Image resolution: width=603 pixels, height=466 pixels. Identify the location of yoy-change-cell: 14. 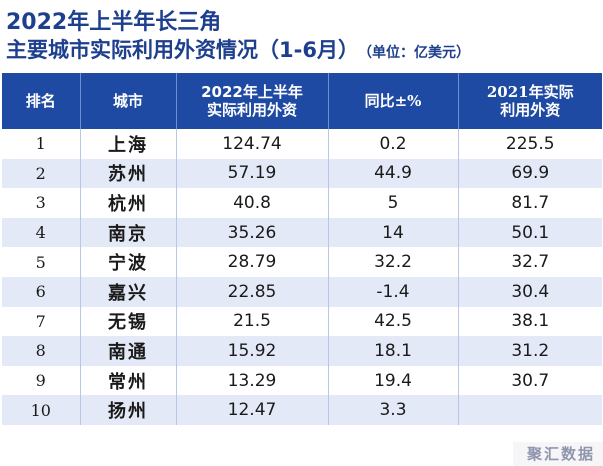
(392, 232).